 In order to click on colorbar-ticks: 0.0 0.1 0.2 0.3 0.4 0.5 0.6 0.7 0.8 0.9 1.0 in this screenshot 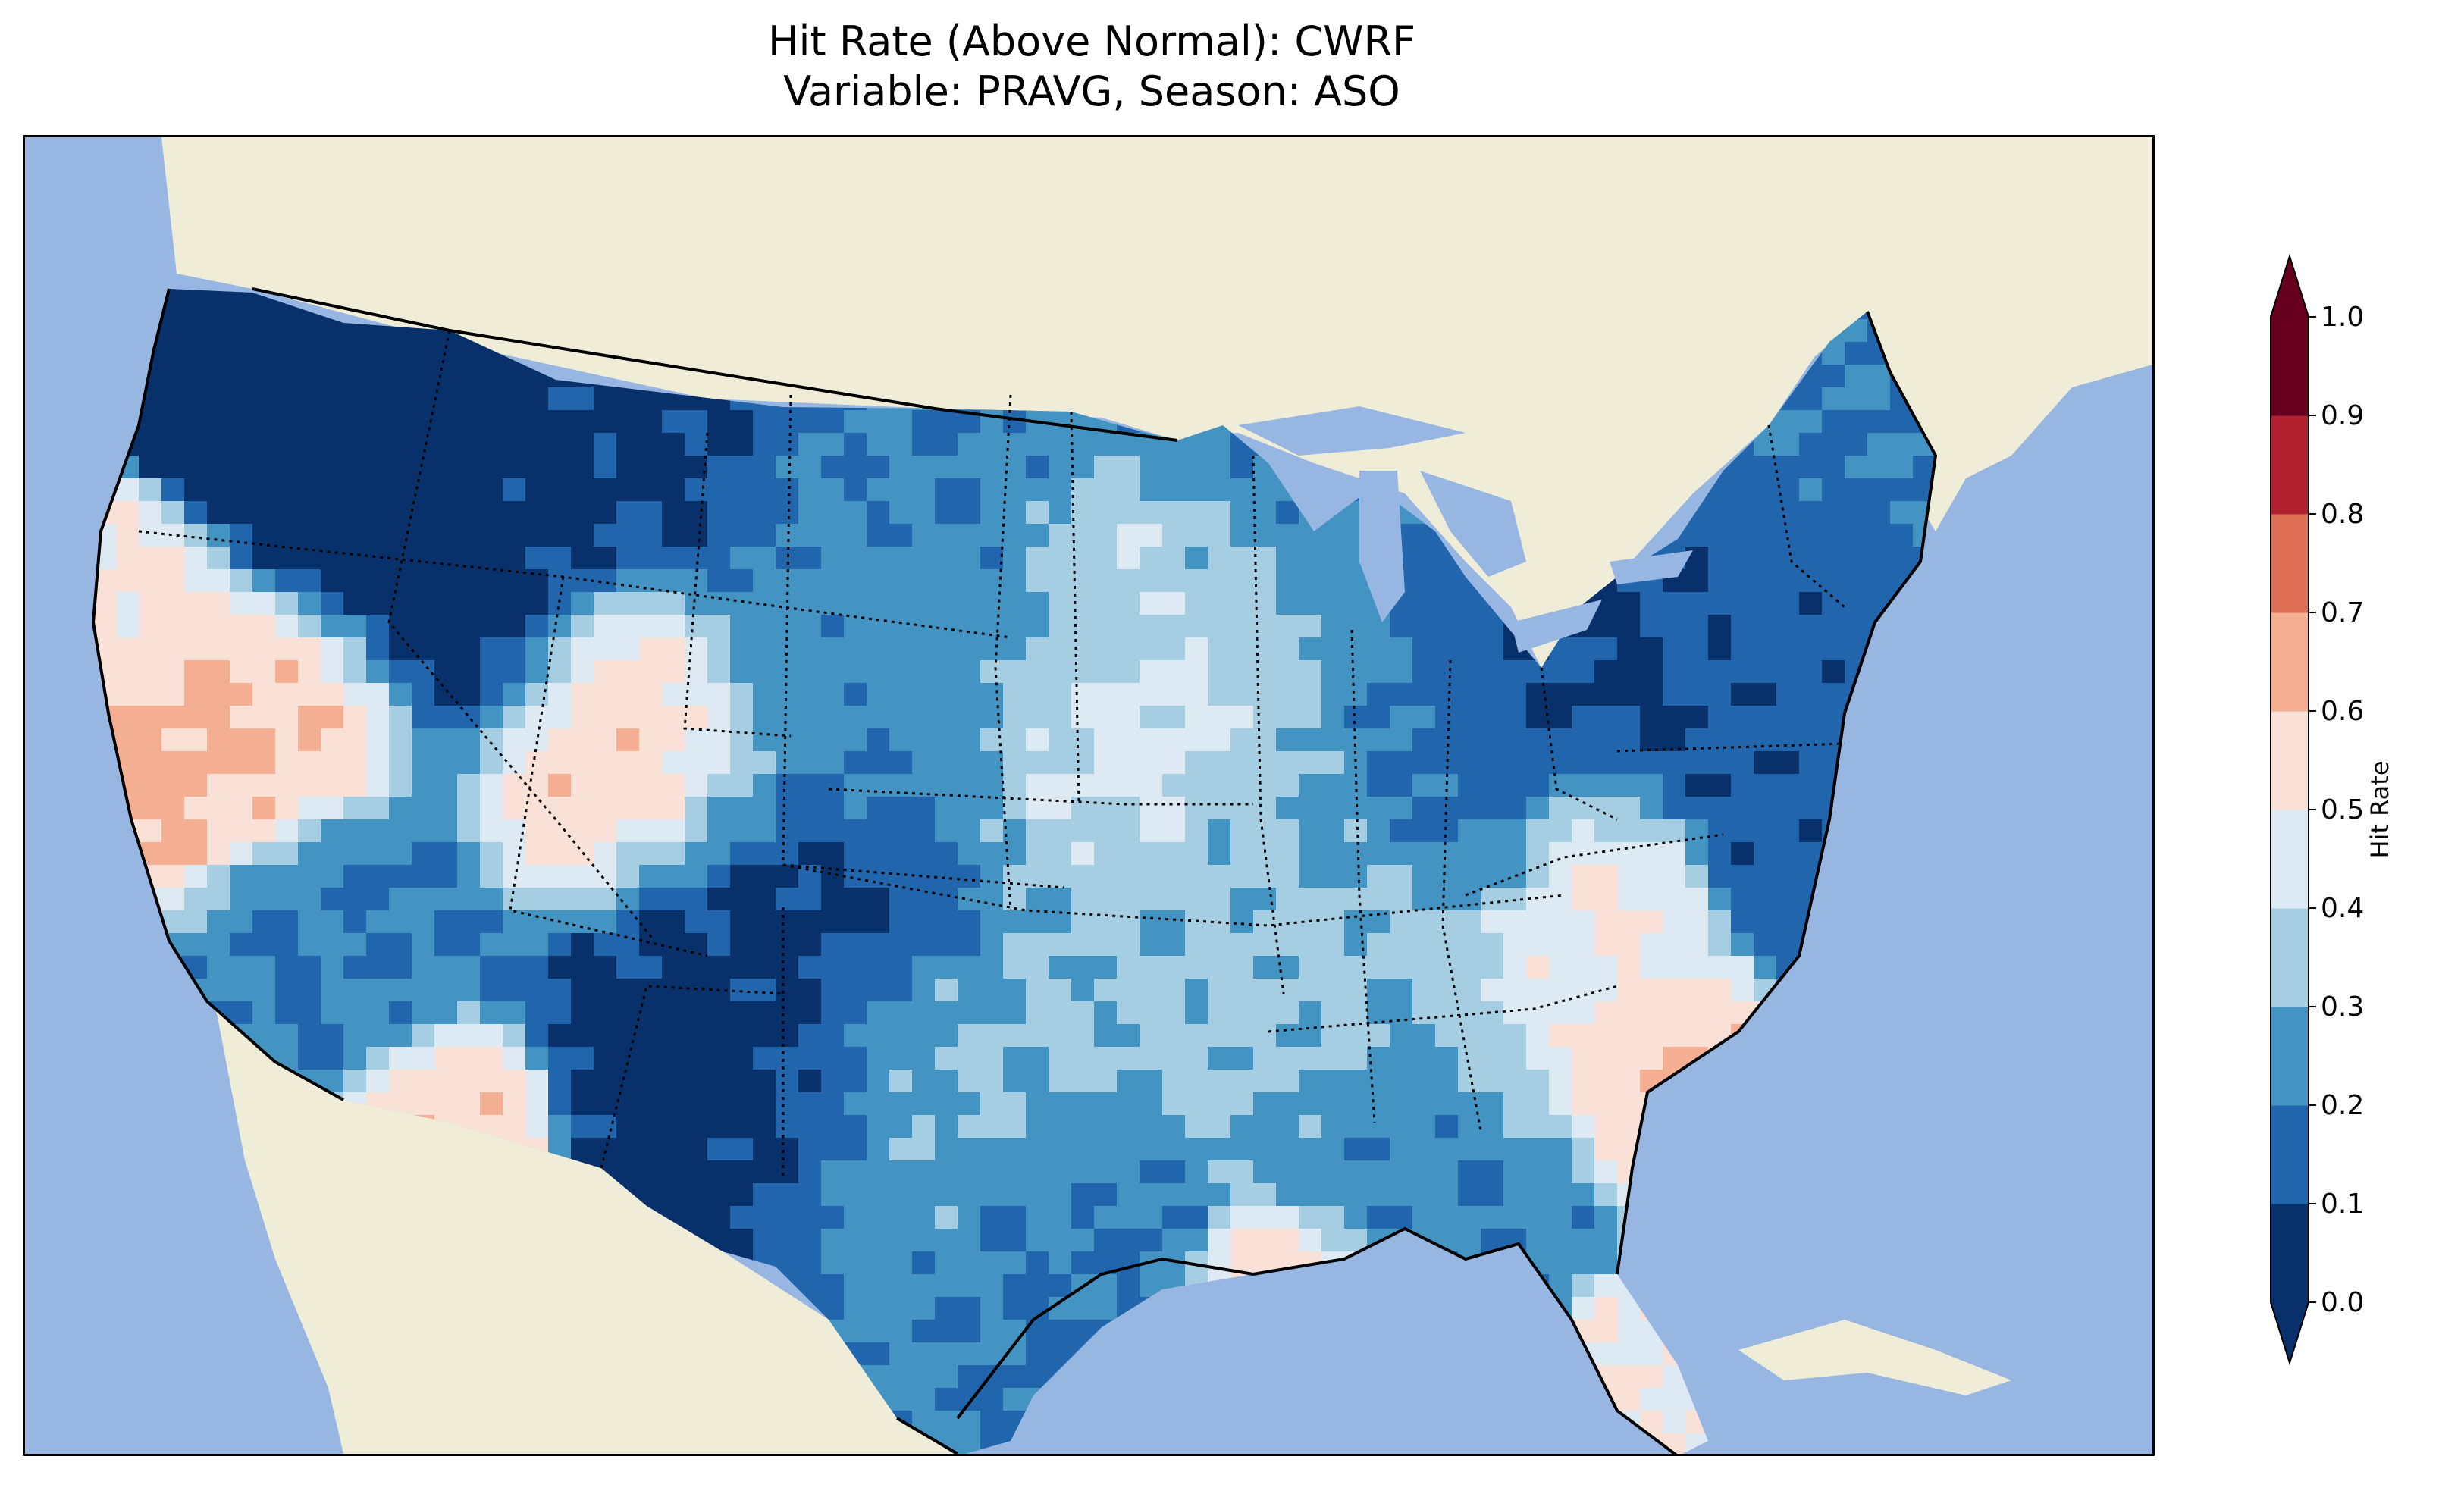, I will do `click(2337, 810)`.